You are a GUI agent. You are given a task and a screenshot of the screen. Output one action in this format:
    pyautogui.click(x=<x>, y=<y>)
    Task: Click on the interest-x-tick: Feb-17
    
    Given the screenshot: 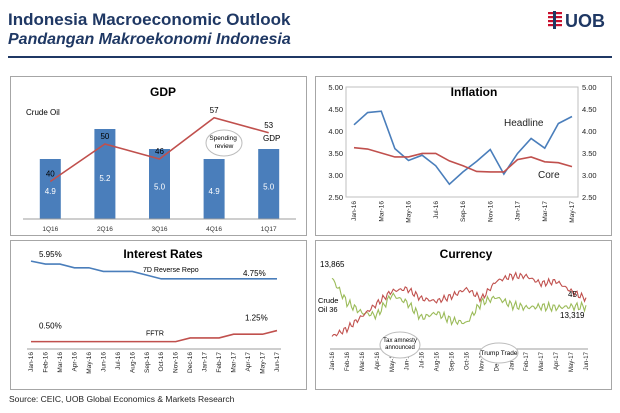 What is the action you would take?
    pyautogui.click(x=219, y=362)
    